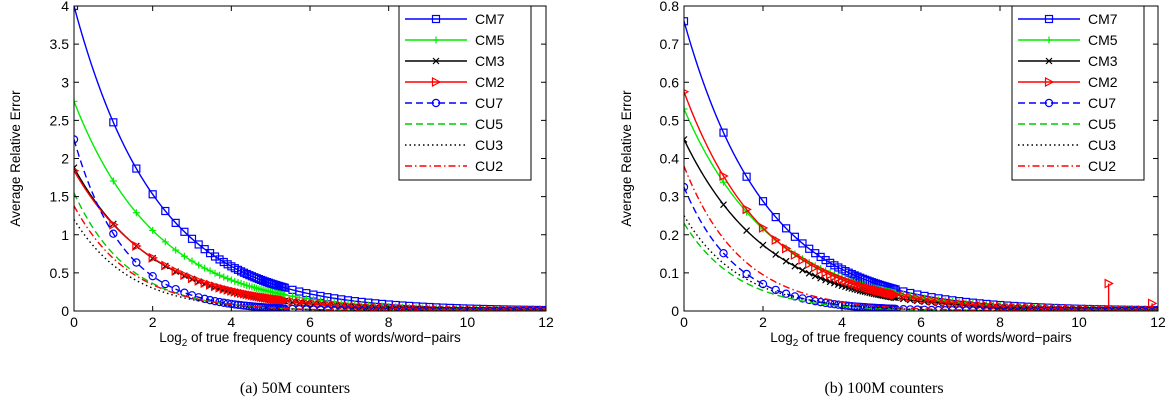  Describe the element at coordinates (490, 19) in the screenshot. I see `legend-label-cm7: CM7` at that location.